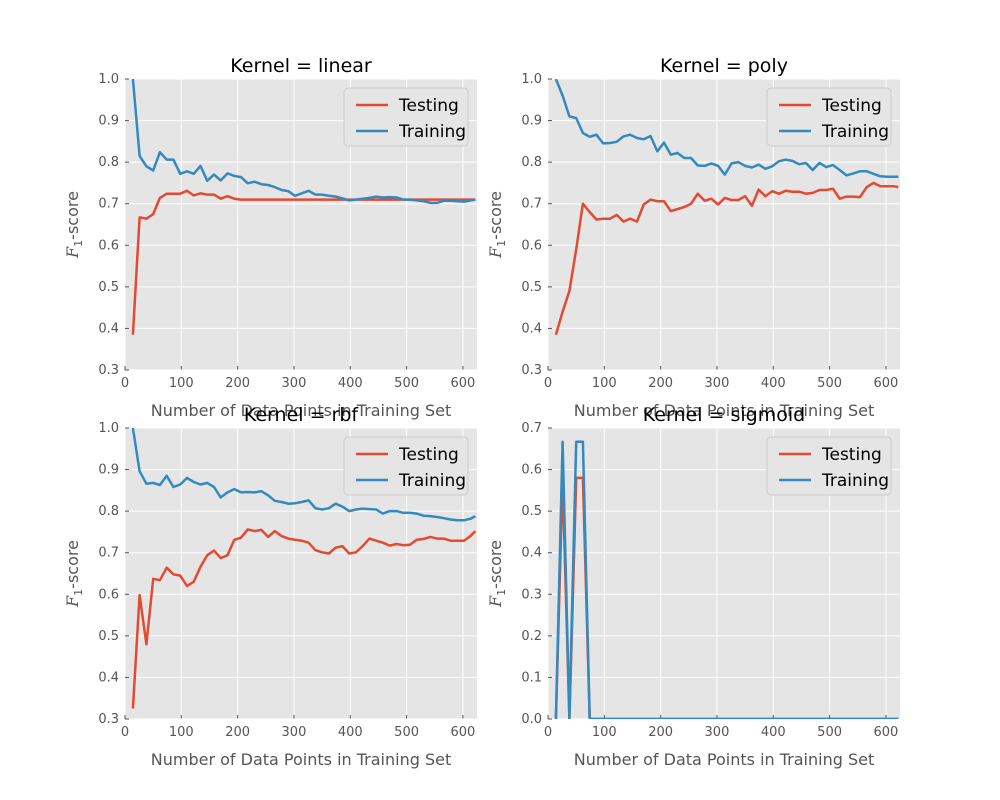 The height and width of the screenshot is (800, 1000). I want to click on y-tick-label: 0.0, so click(531, 719).